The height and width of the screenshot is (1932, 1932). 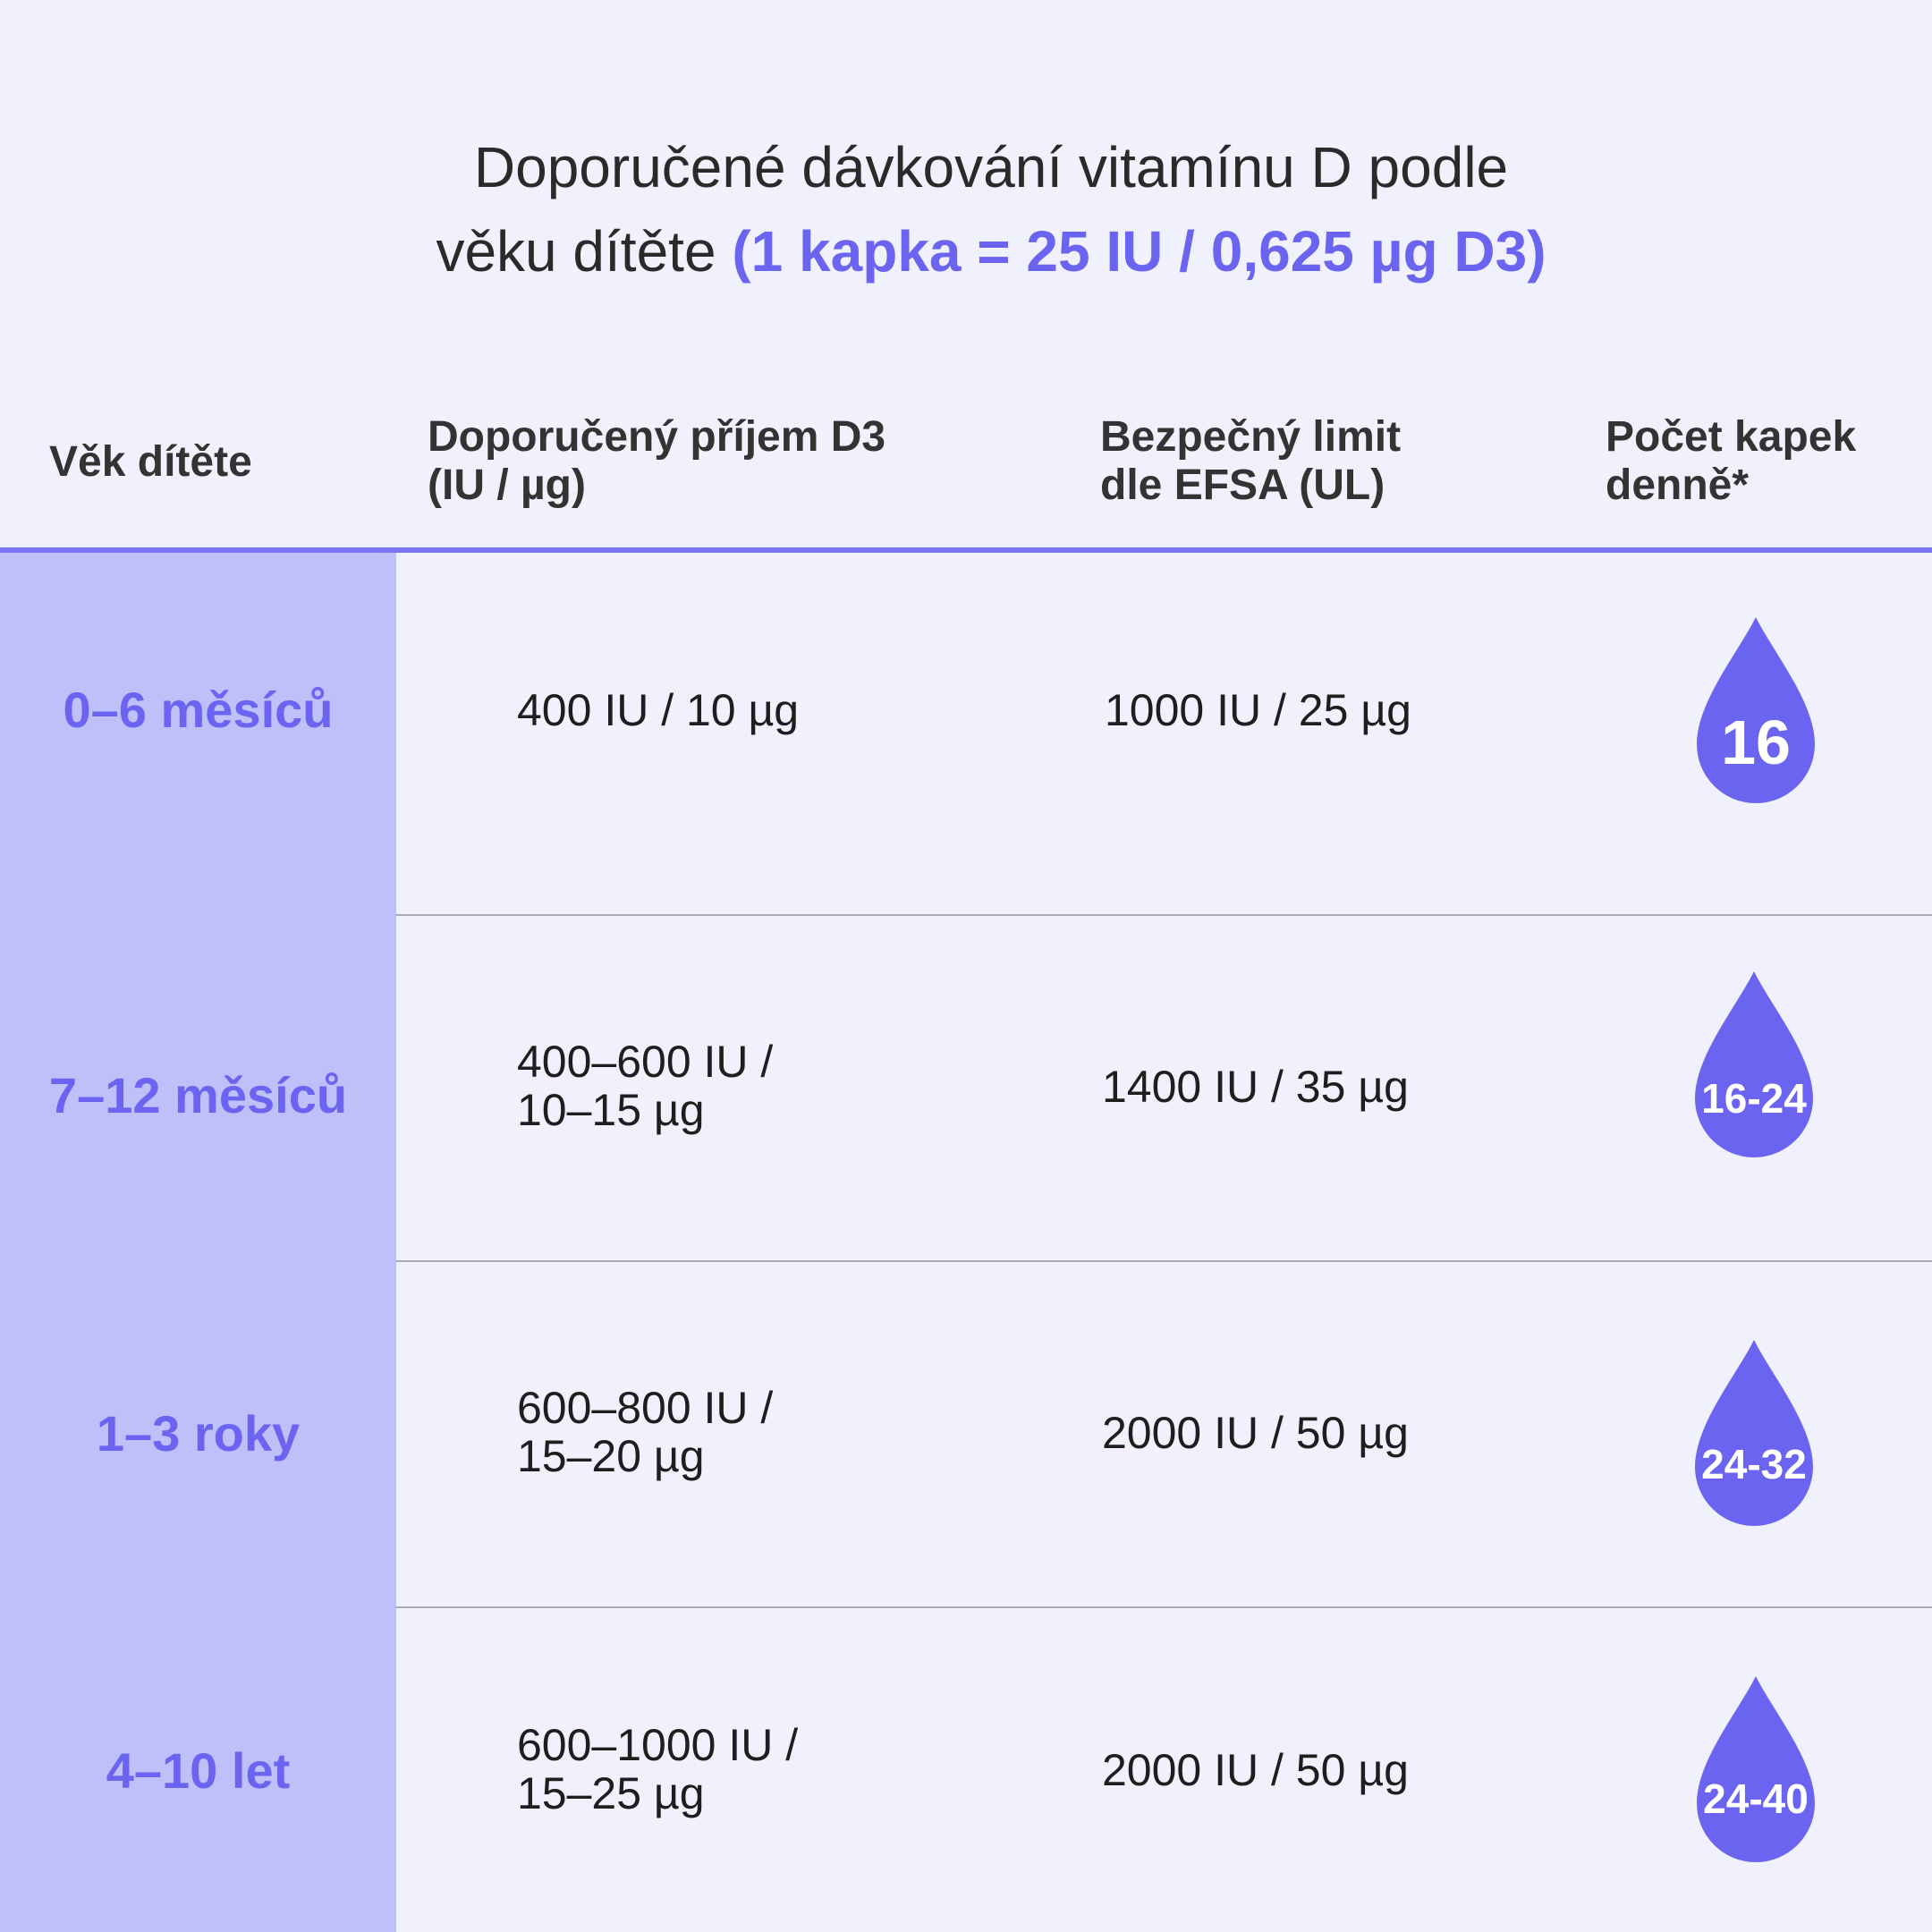 I want to click on title-line-2-plain: věku dítěte, so click(x=584, y=251).